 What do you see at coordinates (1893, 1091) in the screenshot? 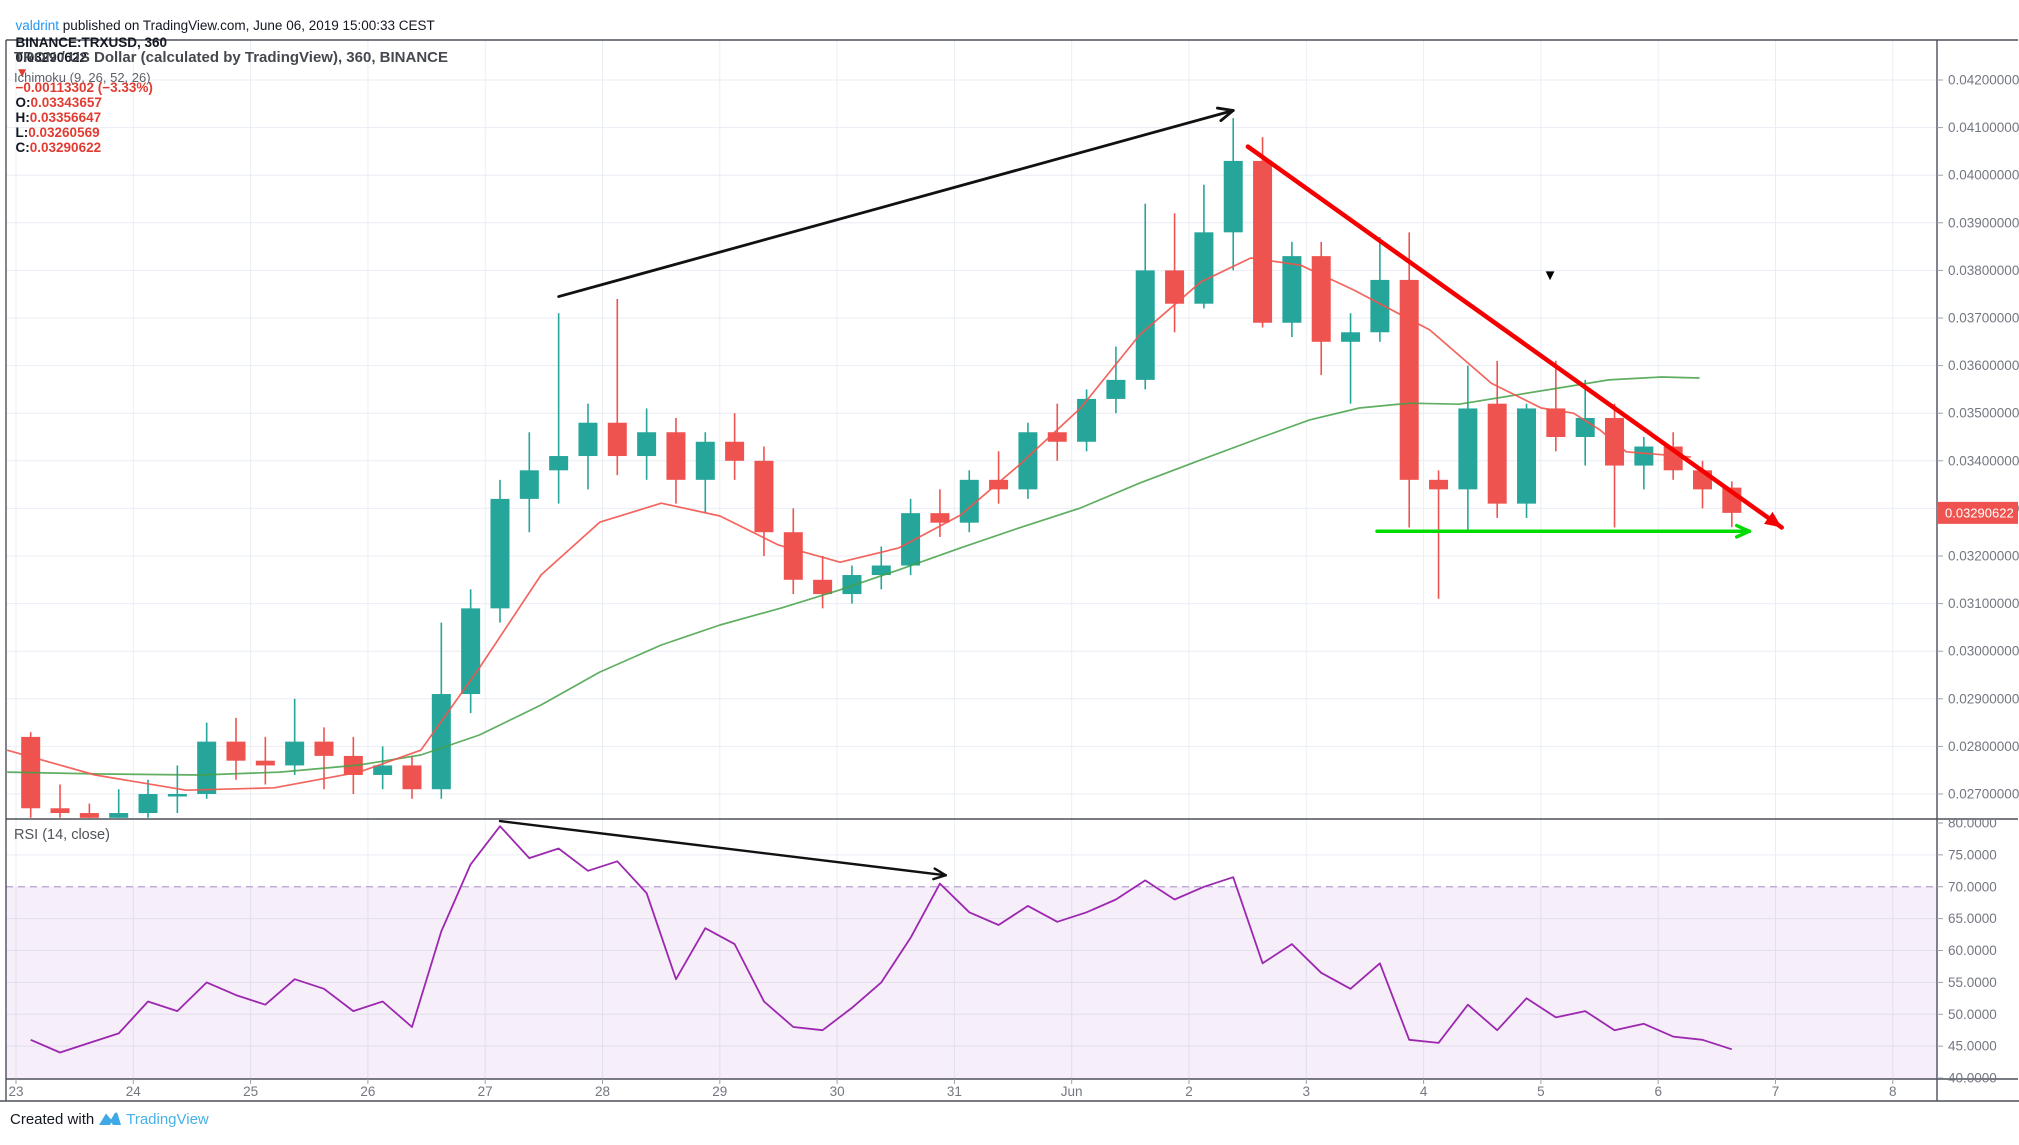
I see `time-tick-label: 8` at bounding box center [1893, 1091].